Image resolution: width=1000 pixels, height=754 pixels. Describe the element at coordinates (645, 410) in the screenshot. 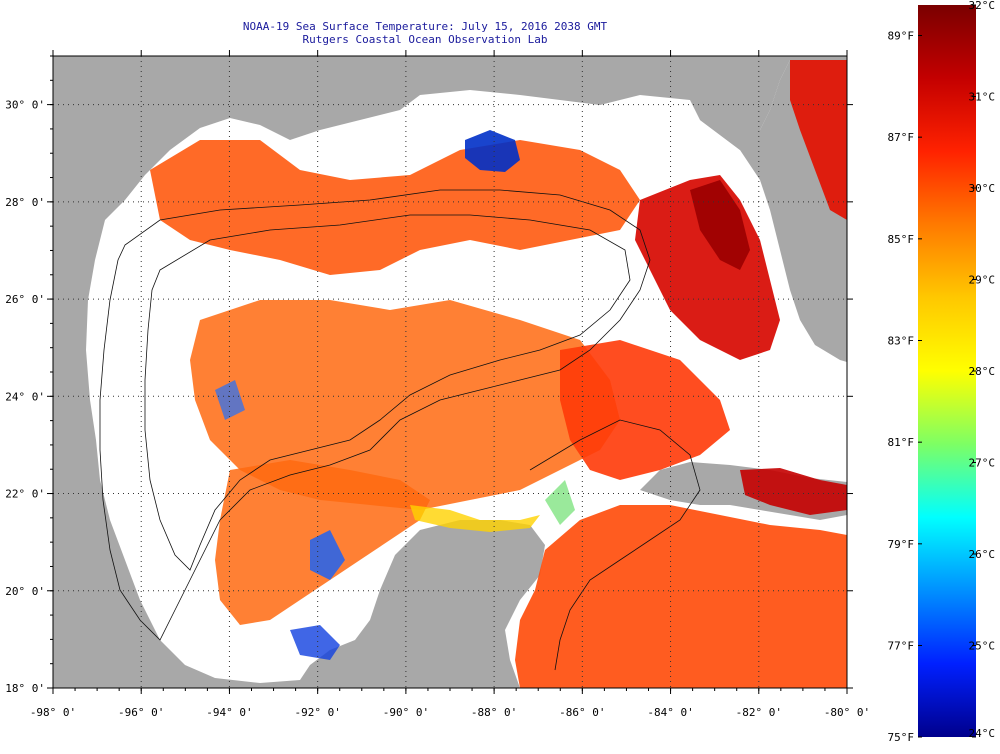

I see `sst-patch-loop-current` at that location.